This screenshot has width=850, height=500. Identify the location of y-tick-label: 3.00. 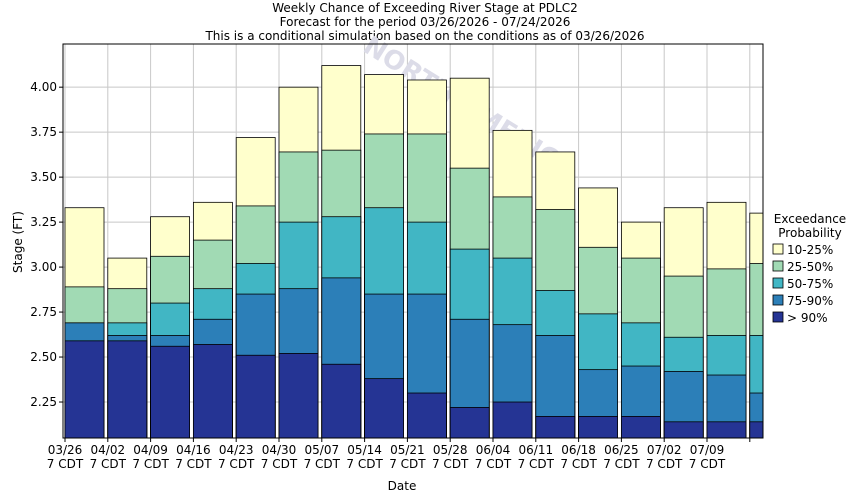
(43, 267).